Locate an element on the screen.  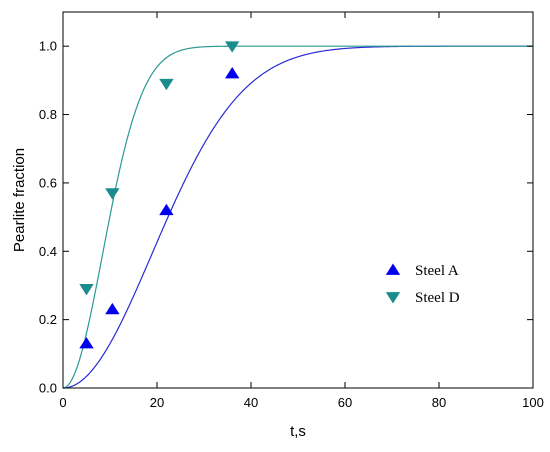
y-tick-label: 0.8 is located at coordinates (48, 114).